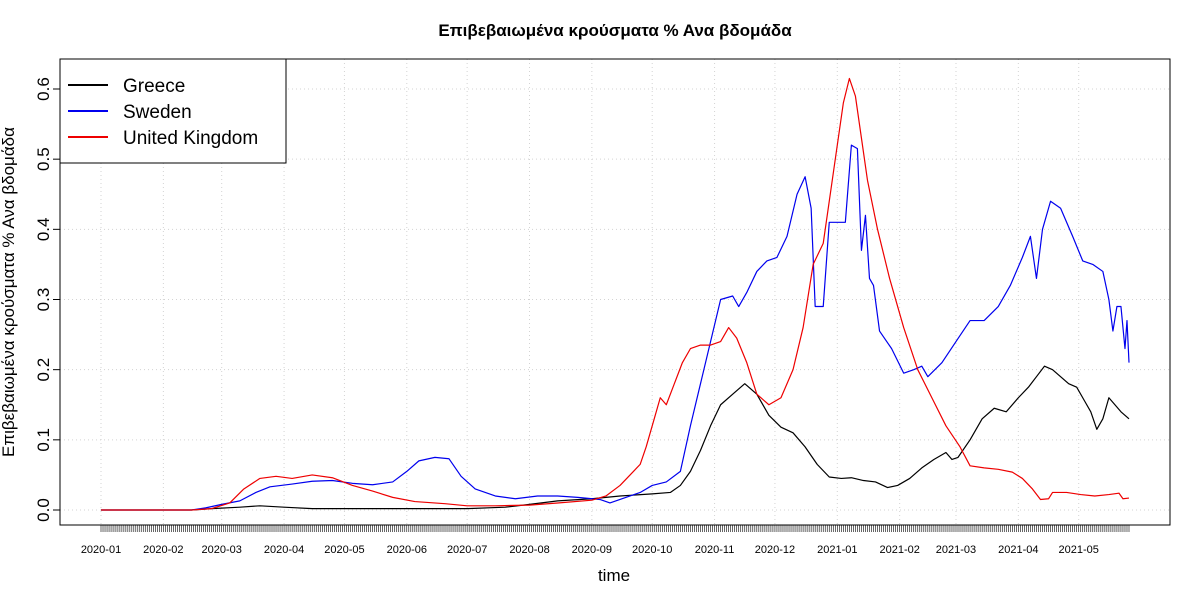 The width and height of the screenshot is (1200, 600). I want to click on y-tick-label: 0.0, so click(43, 510).